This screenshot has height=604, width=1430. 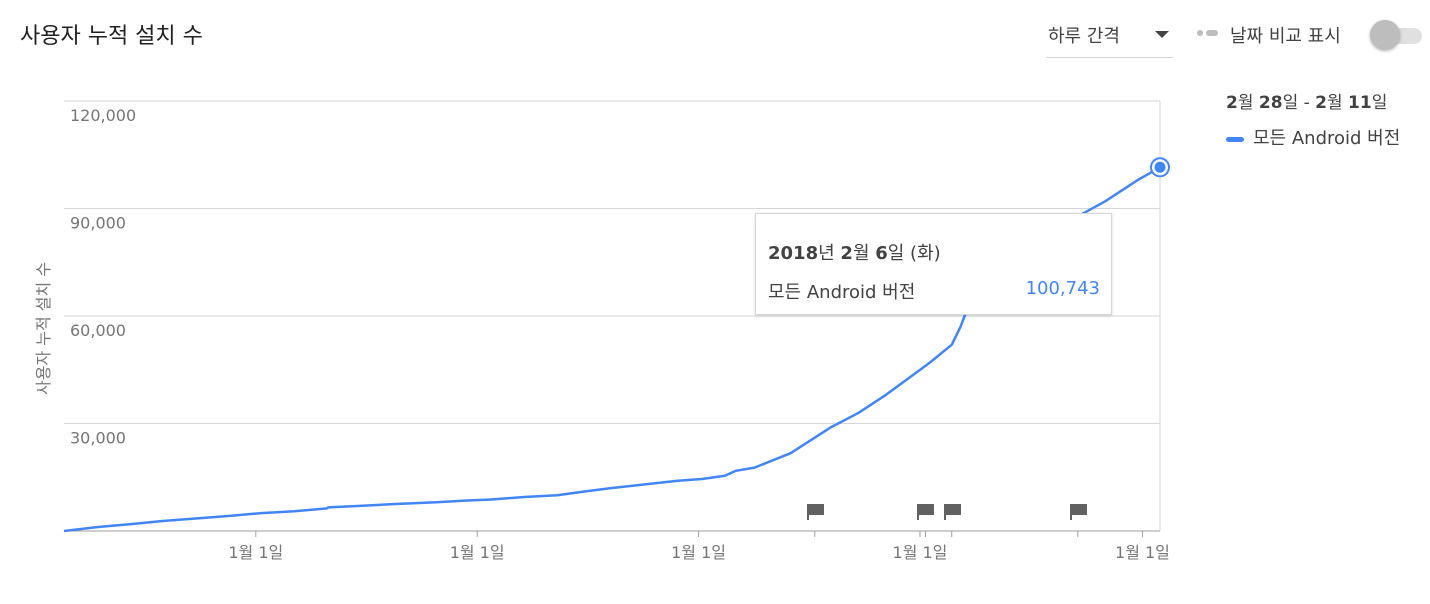 What do you see at coordinates (1162, 34) in the screenshot?
I see `caret-down-icon` at bounding box center [1162, 34].